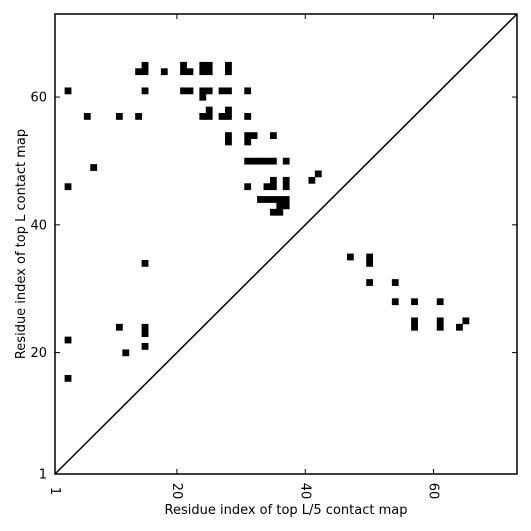 Image resolution: width=531 pixels, height=531 pixels. What do you see at coordinates (433, 491) in the screenshot?
I see `x-tick-label: 60` at bounding box center [433, 491].